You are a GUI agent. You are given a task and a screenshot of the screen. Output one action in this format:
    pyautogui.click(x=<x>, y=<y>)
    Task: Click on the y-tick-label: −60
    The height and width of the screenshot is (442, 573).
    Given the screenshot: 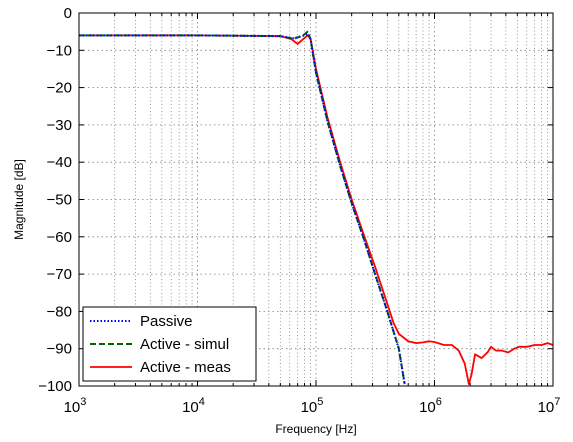 What is the action you would take?
    pyautogui.click(x=59, y=237)
    